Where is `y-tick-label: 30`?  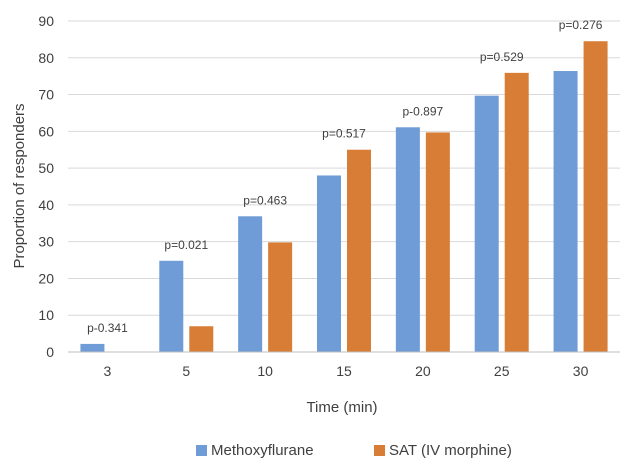
y-tick-label: 30 is located at coordinates (46, 242).